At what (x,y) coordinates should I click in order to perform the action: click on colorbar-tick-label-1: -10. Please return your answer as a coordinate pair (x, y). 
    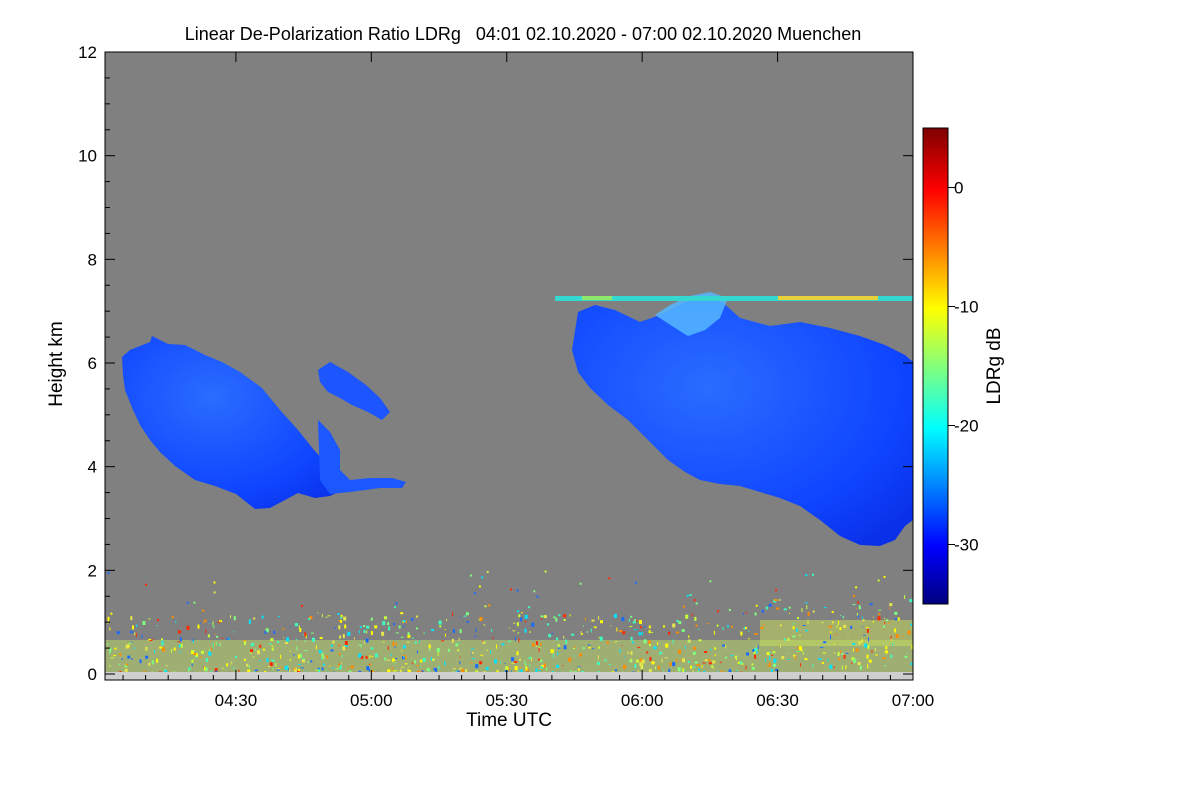
    Looking at the image, I should click on (966, 307).